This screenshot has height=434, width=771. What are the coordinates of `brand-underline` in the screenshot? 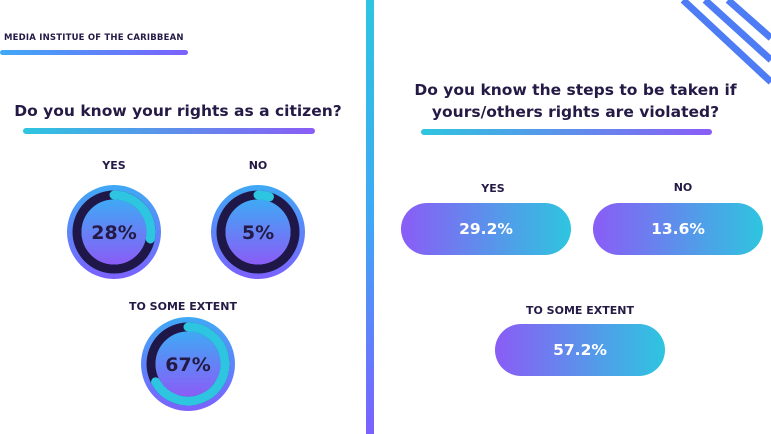 It's located at (94, 52).